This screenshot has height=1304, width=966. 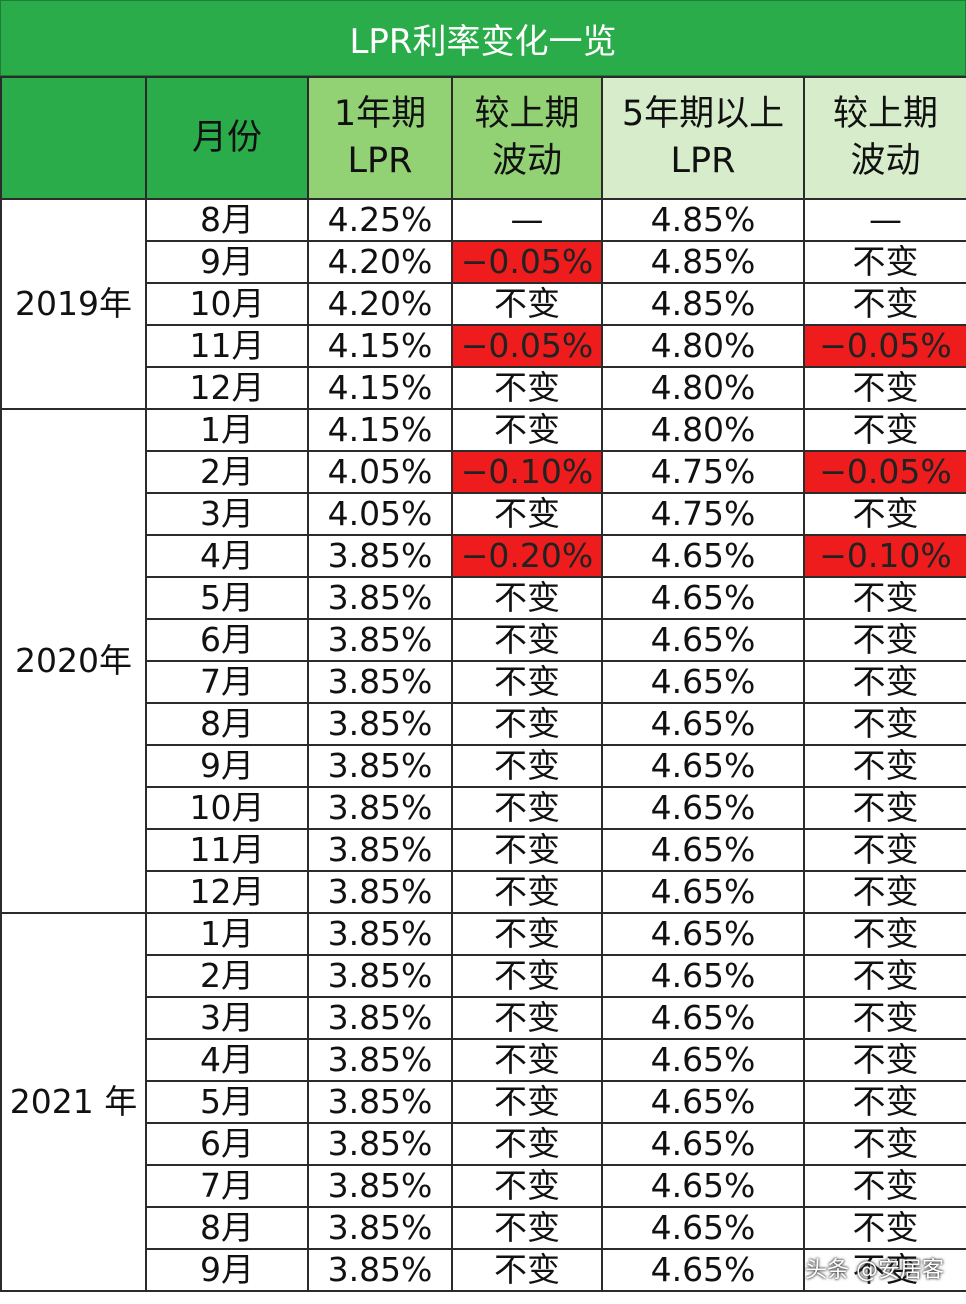 I want to click on header-five-year-change: 较上期 波动, so click(x=884, y=138).